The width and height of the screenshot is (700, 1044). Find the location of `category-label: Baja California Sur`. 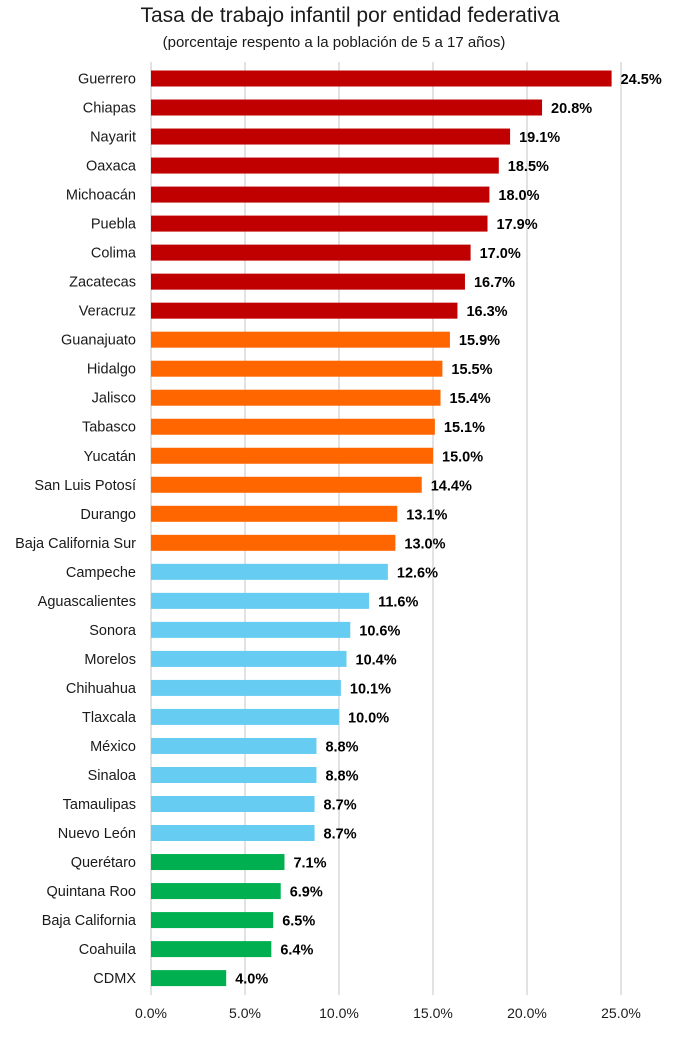

category-label: Baja California Sur is located at coordinates (75, 544).